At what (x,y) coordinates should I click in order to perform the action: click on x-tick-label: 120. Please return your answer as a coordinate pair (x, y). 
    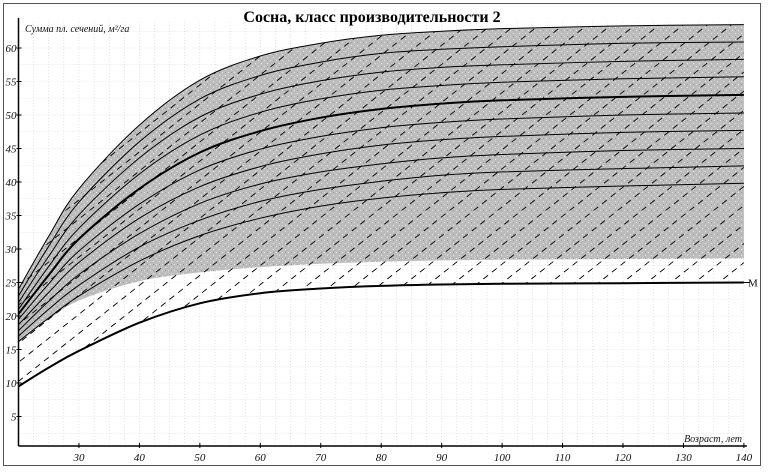
    Looking at the image, I should click on (623, 458).